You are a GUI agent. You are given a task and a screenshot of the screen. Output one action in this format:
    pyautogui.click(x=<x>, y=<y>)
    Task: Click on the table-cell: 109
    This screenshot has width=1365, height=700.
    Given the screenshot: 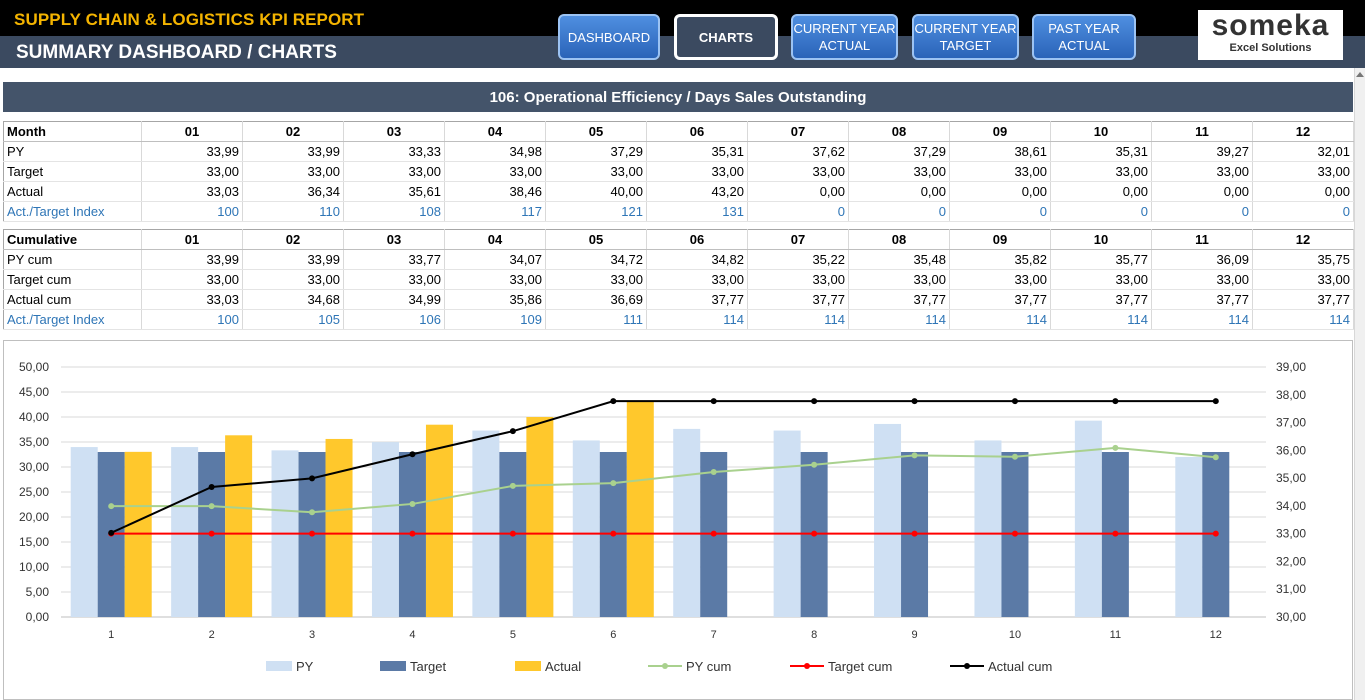 What is the action you would take?
    pyautogui.click(x=495, y=319)
    